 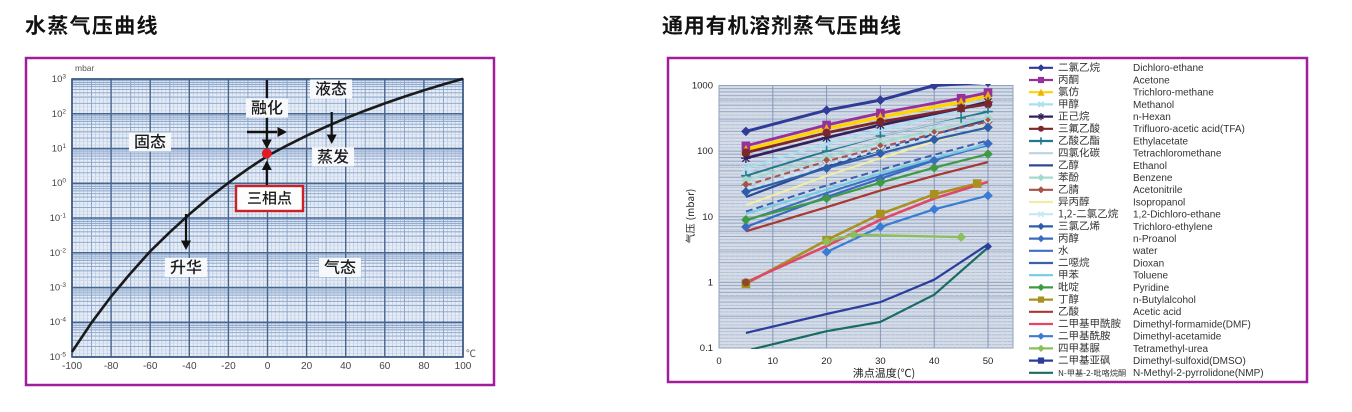 What do you see at coordinates (1145, 251) in the screenshot?
I see `svg-text: water` at bounding box center [1145, 251].